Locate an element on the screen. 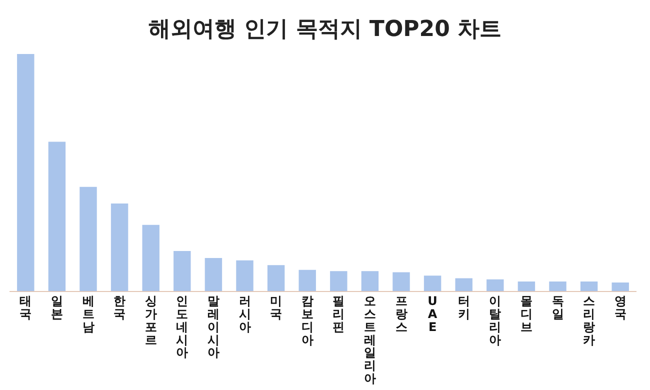 This screenshot has width=650, height=390. x-tick-label: 캄보디아 is located at coordinates (307, 320).